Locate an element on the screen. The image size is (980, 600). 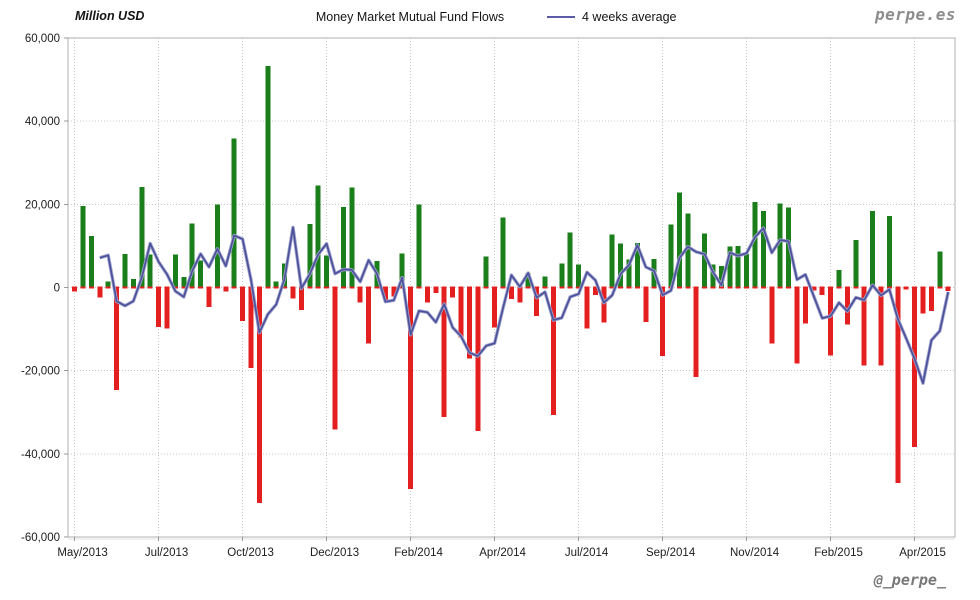
twitter-handle-link: @_perpe_ is located at coordinates (909, 580).